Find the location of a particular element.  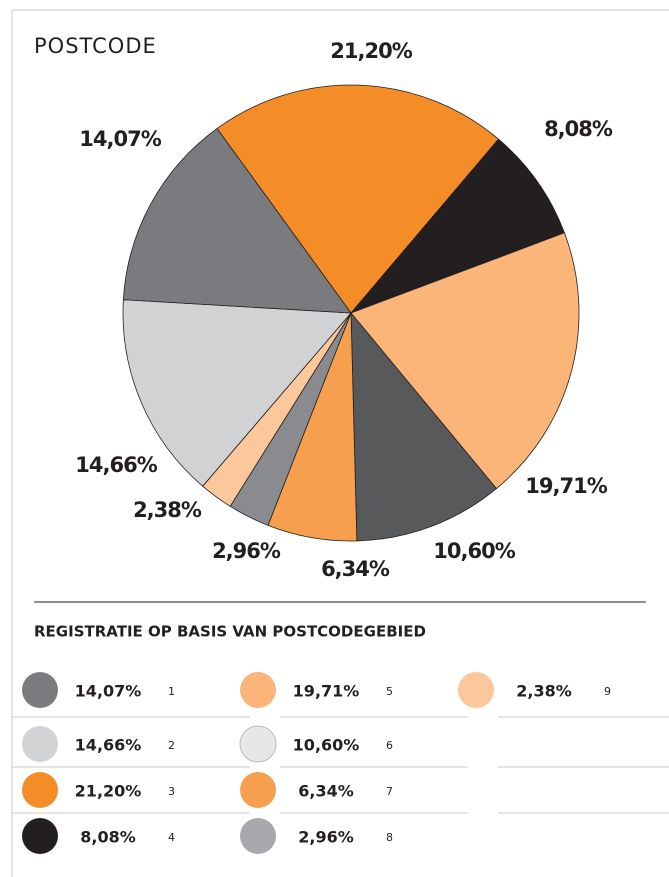

legend-value: 2,96% is located at coordinates (326, 837).